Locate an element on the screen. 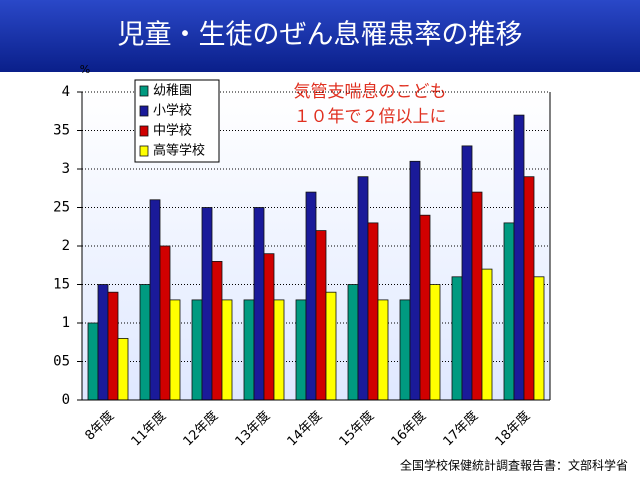 This screenshot has width=640, height=480. x-tick-label: 18年度 is located at coordinates (512, 428).